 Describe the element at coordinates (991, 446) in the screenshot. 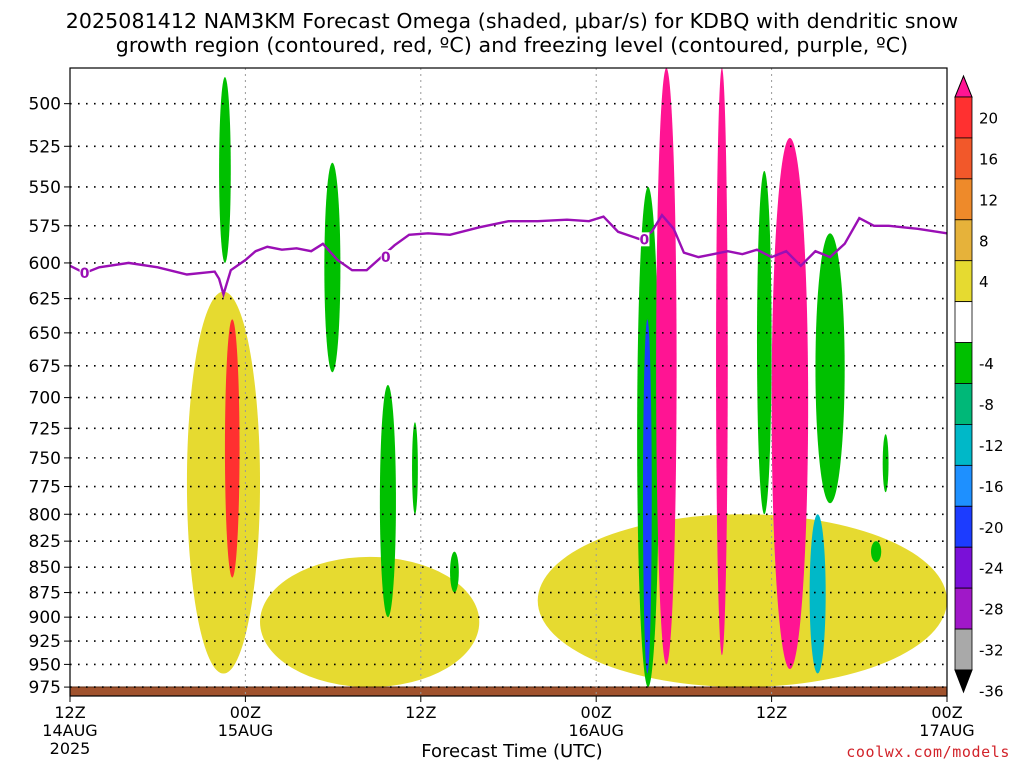

I see `colorbar-label-7: -12` at that location.